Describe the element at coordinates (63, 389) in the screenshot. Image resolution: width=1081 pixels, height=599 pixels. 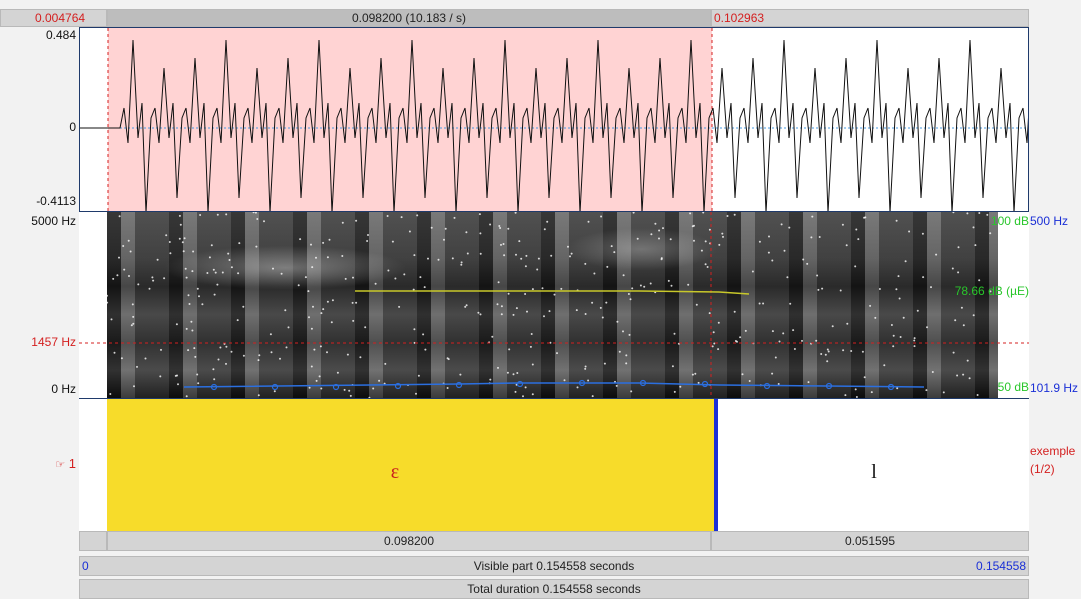
I see `spectrogram-freq-bottom-label: 0 Hz` at that location.